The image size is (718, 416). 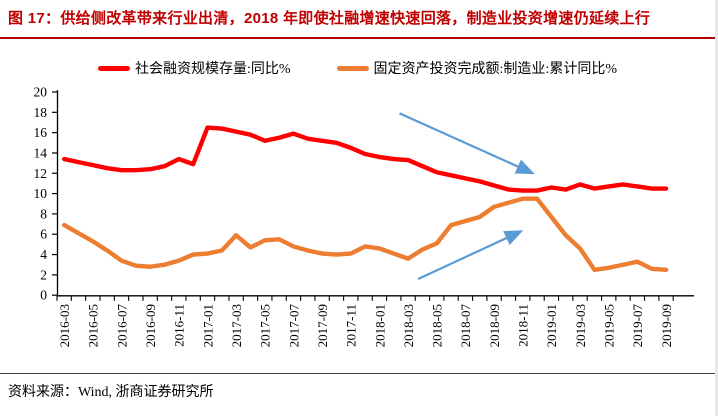 What do you see at coordinates (41, 112) in the screenshot?
I see `y-tick-label: 18` at bounding box center [41, 112].